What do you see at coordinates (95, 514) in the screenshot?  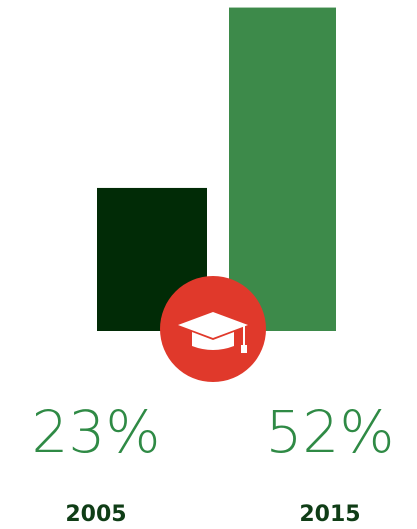 I see `category-label: 2005` at bounding box center [95, 514].